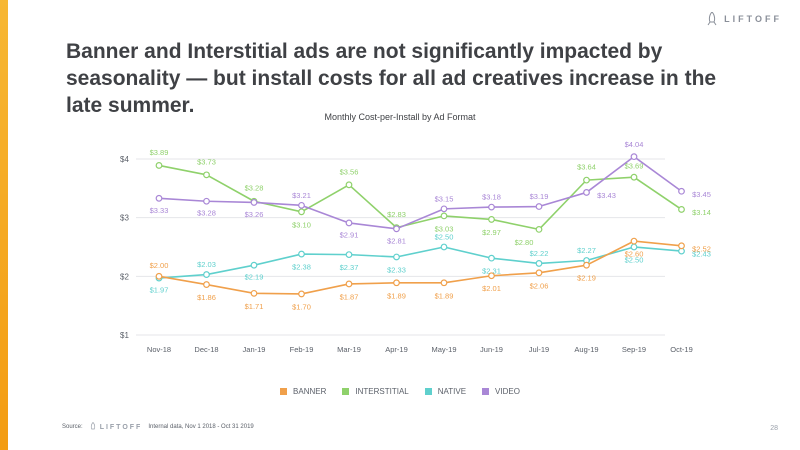 Image resolution: width=800 pixels, height=450 pixels. What do you see at coordinates (444, 295) in the screenshot?
I see `data-label-banner: $1.89` at bounding box center [444, 295].